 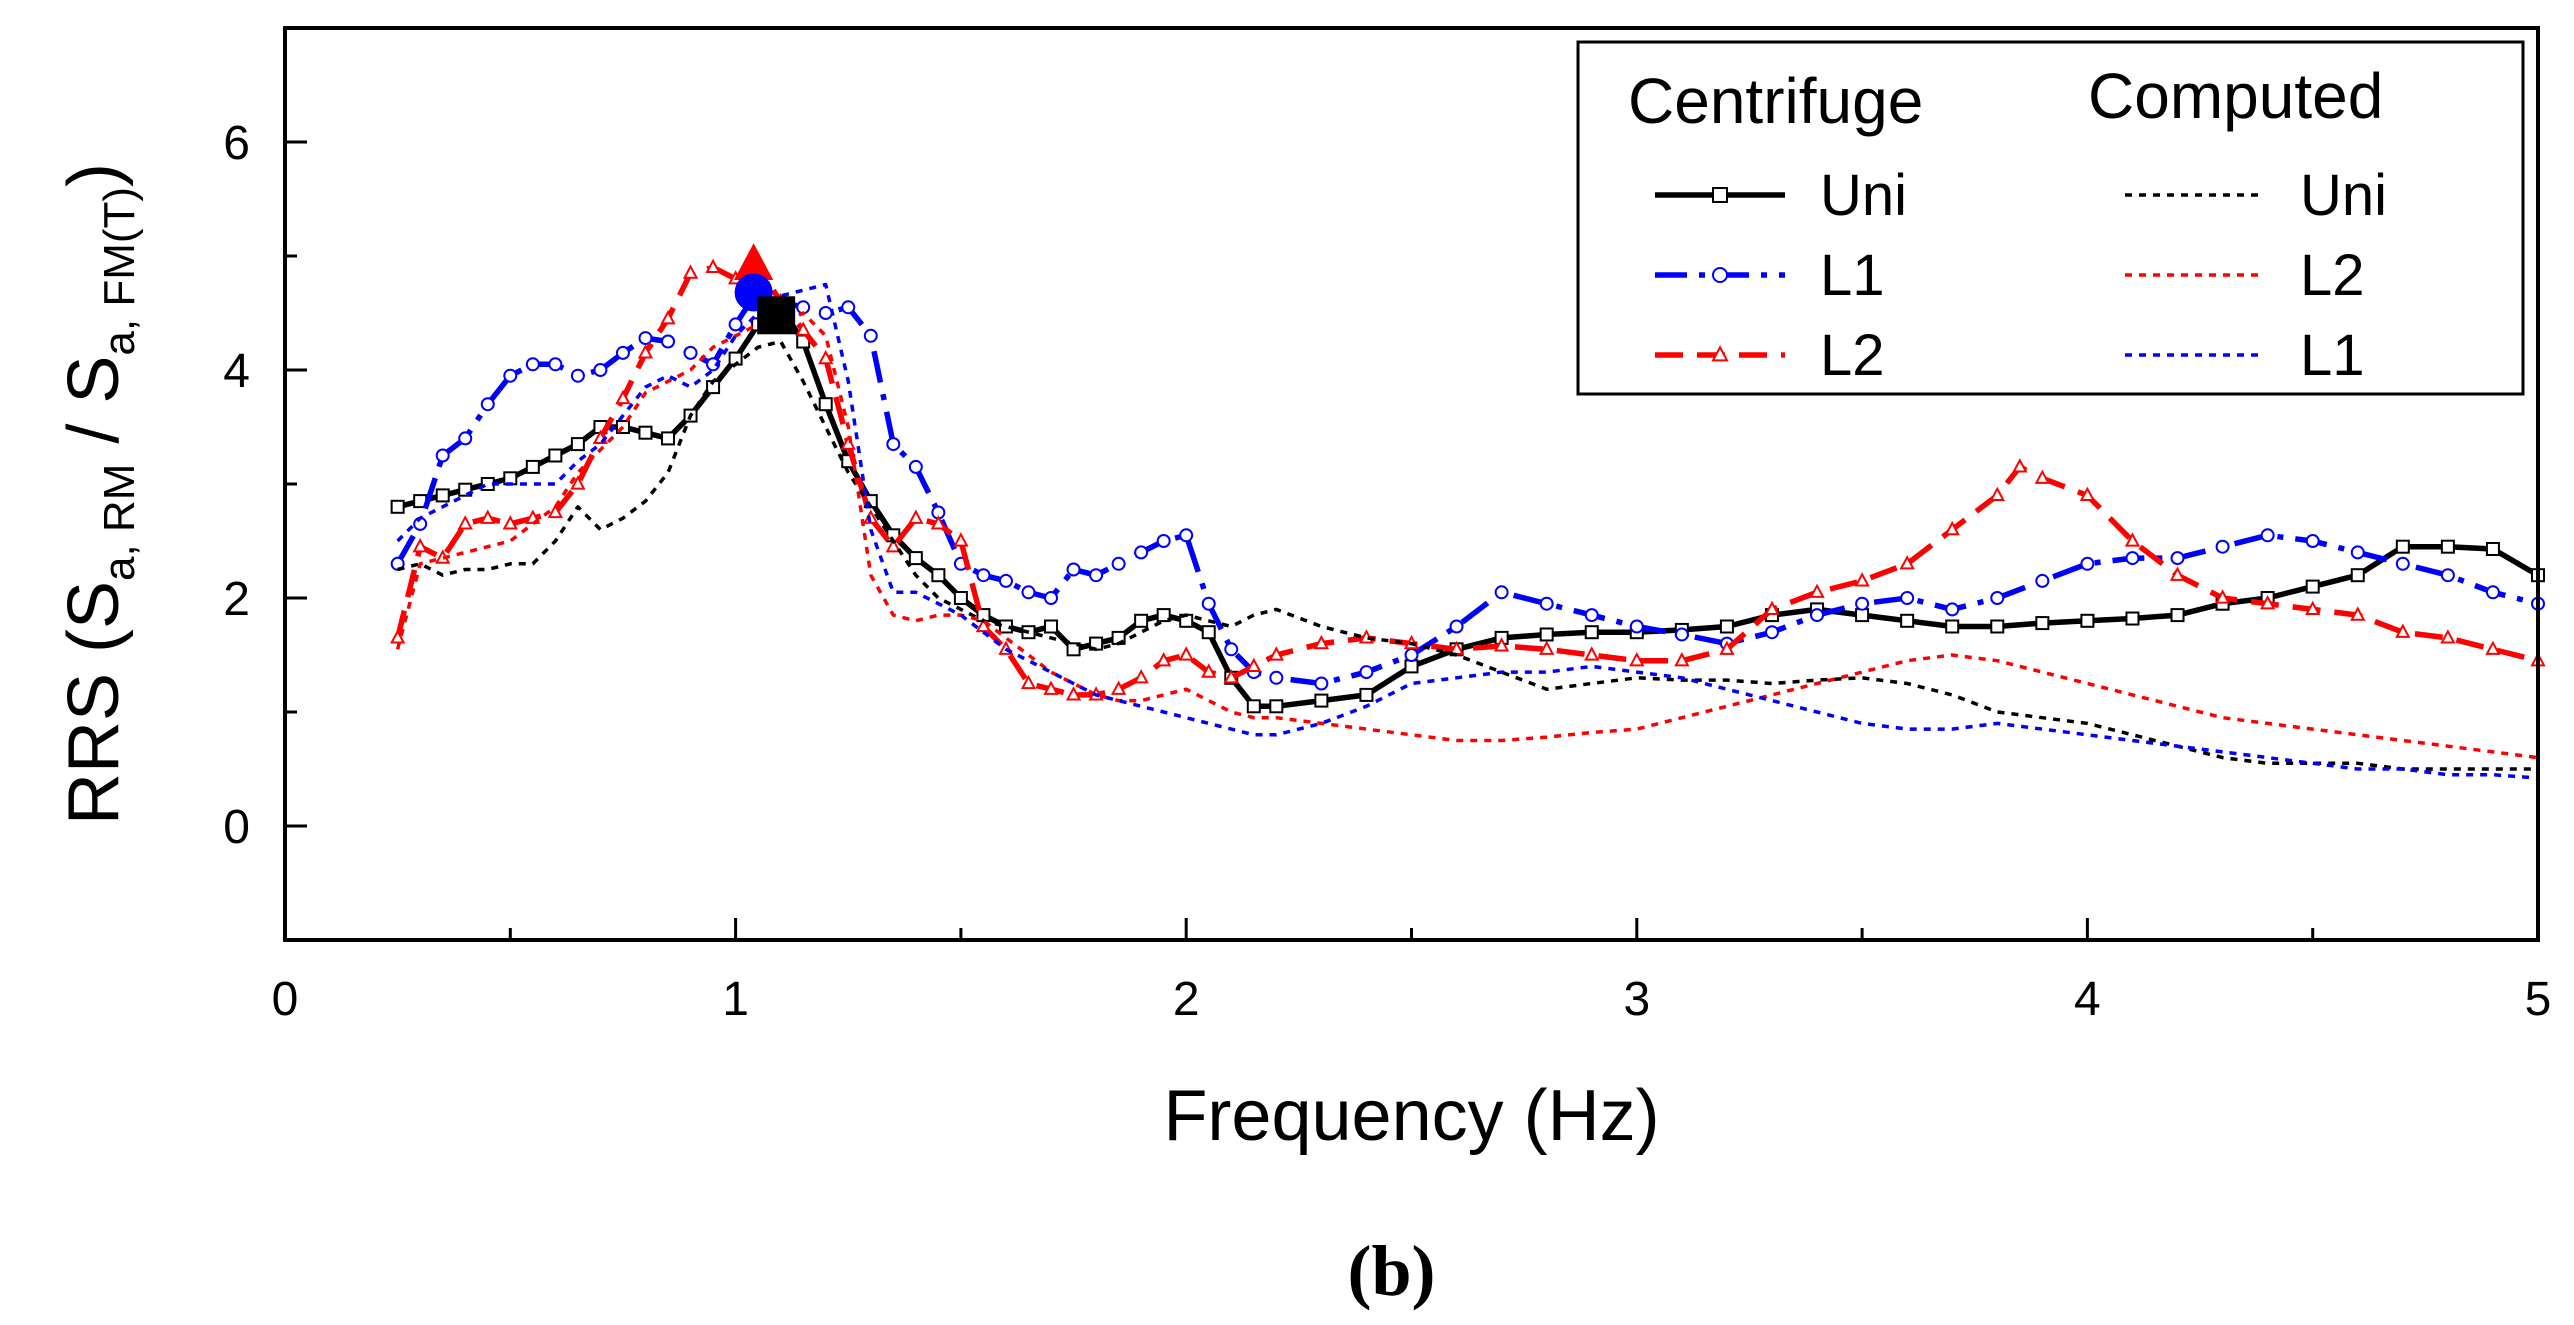 I want to click on y-axis-title-mid: / S, so click(x=94, y=410).